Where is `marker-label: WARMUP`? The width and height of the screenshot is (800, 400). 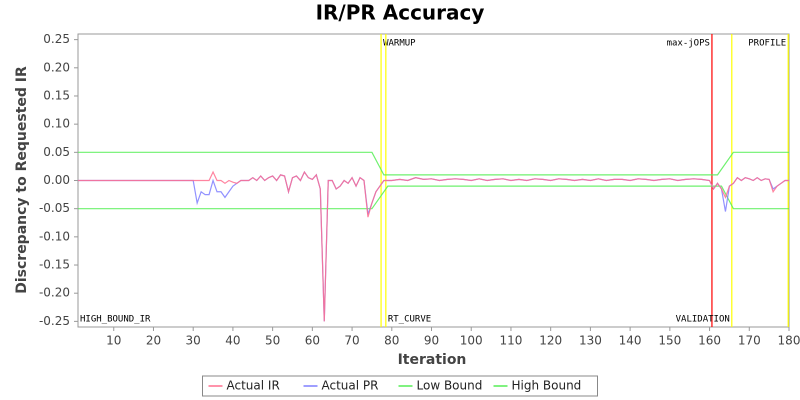
marker-label: WARMUP is located at coordinates (399, 44).